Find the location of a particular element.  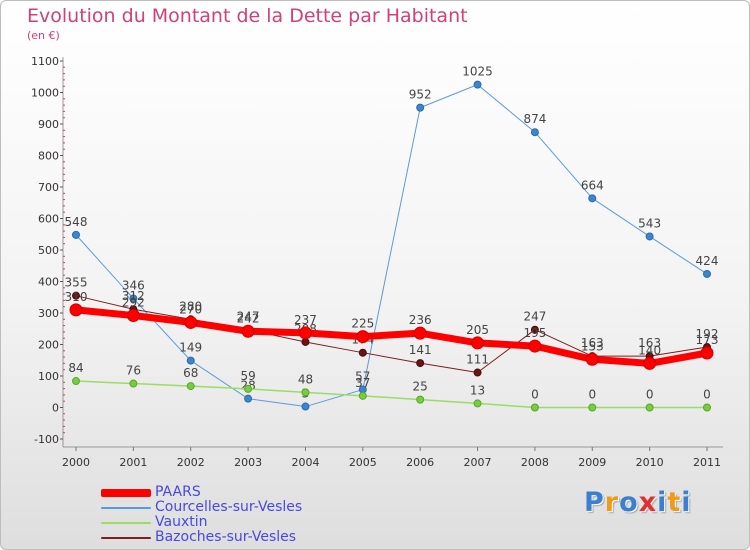

y-tick-label: 200 is located at coordinates (48, 345).